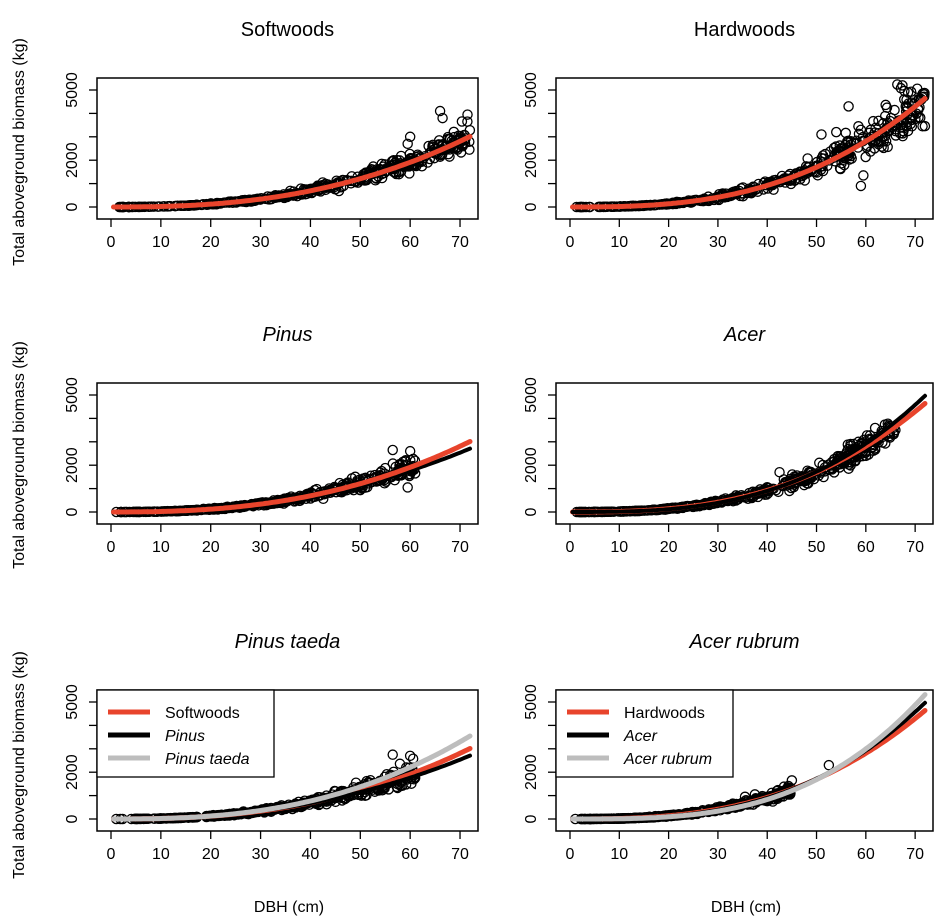 This screenshot has height=916, width=934. I want to click on x-axis-label-left: DBH (cm), so click(289, 907).